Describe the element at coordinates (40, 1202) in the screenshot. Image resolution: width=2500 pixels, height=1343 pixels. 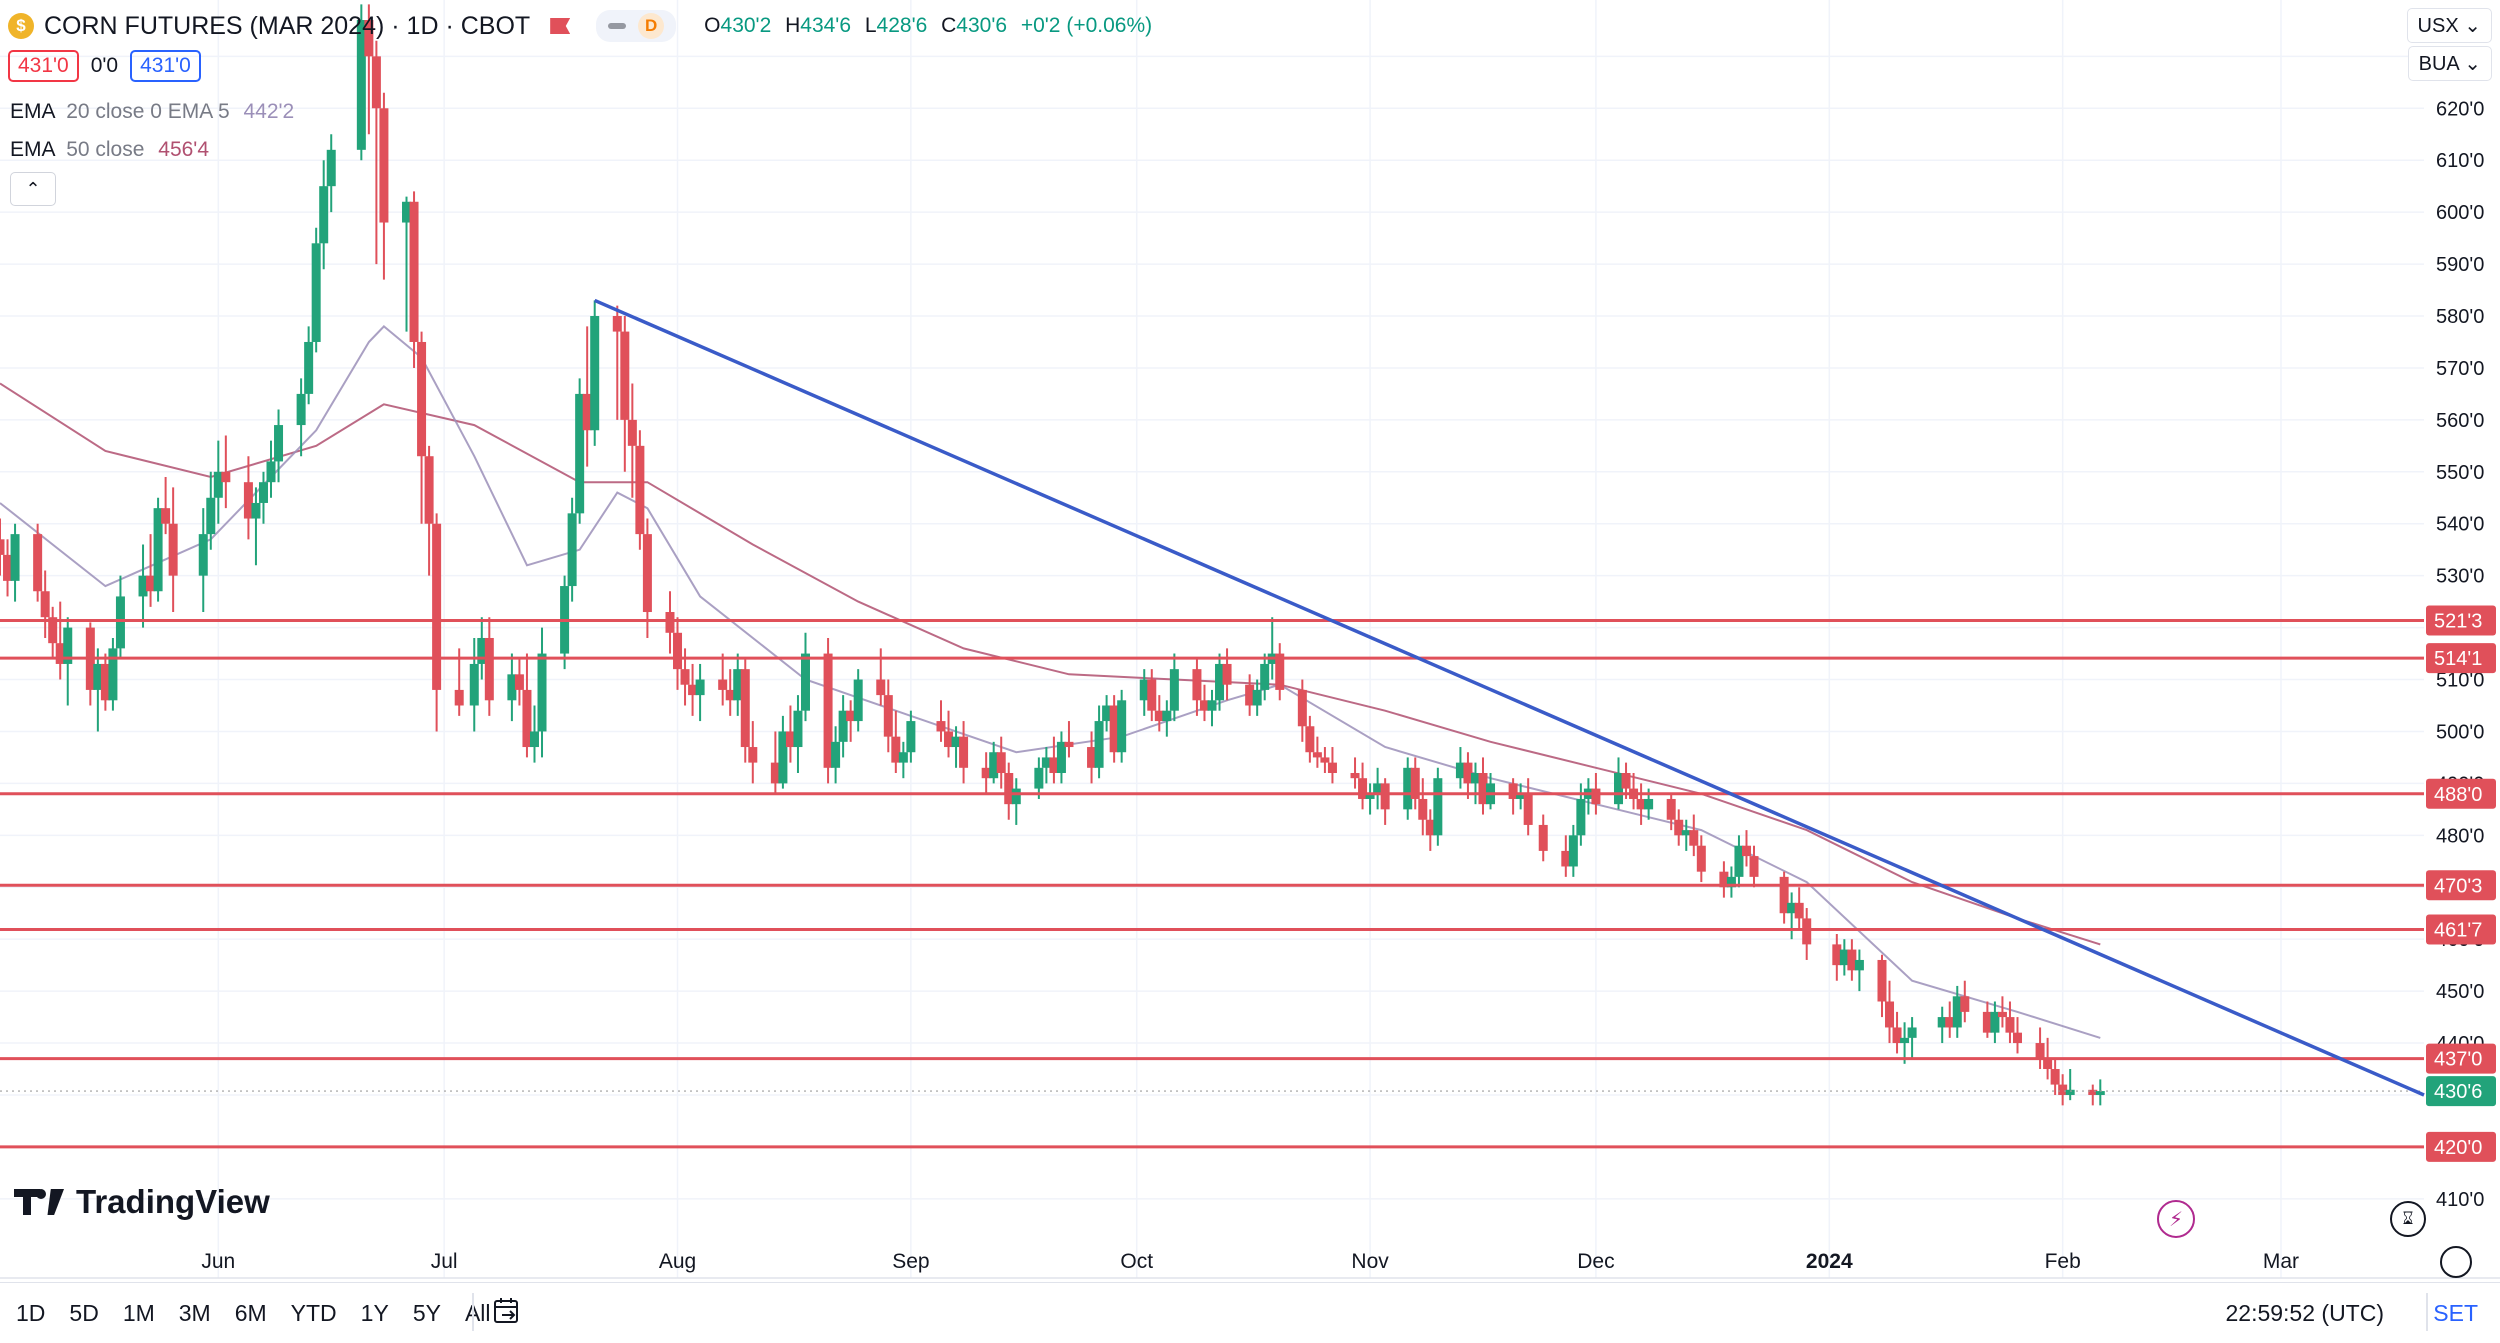
I see `tradingview-logo-icon` at that location.